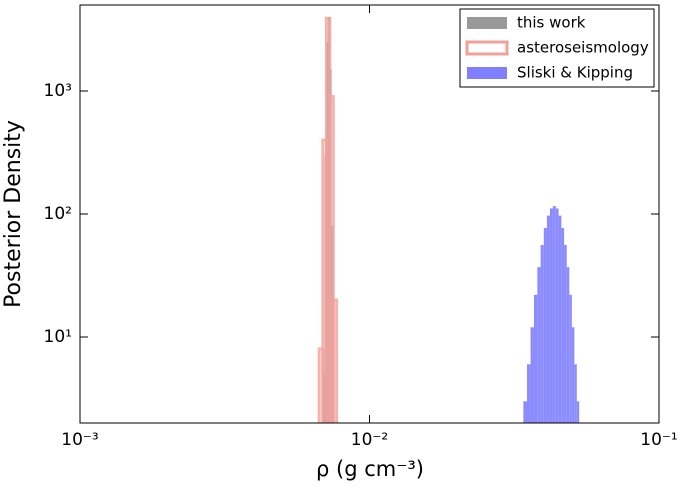  What do you see at coordinates (658, 440) in the screenshot?
I see `x-tick-label: 10⁻¹` at bounding box center [658, 440].